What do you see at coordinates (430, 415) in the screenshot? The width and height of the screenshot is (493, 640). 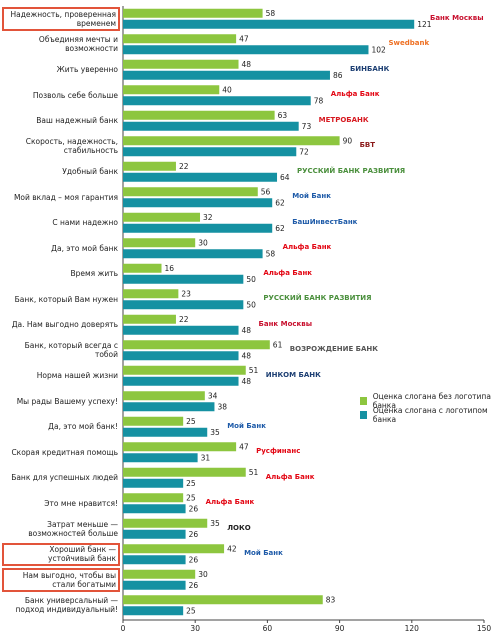 I see `legend-label: Оценка слогана с логотипом банка` at bounding box center [430, 415].